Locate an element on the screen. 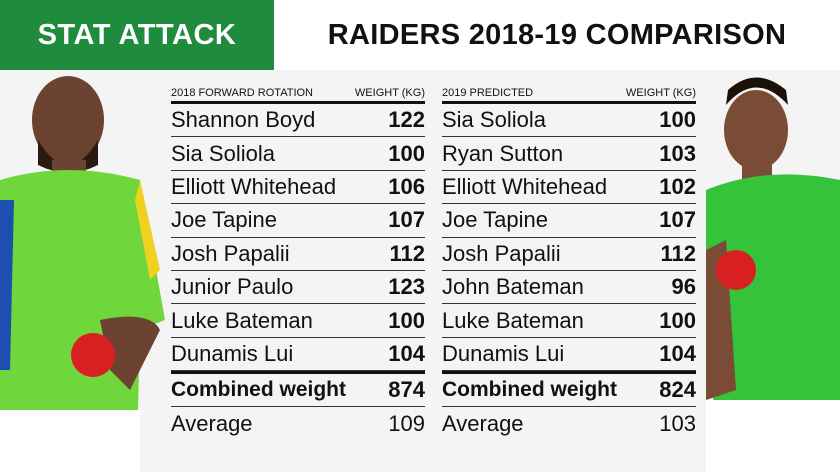  average-row: Average 103 is located at coordinates (569, 423).